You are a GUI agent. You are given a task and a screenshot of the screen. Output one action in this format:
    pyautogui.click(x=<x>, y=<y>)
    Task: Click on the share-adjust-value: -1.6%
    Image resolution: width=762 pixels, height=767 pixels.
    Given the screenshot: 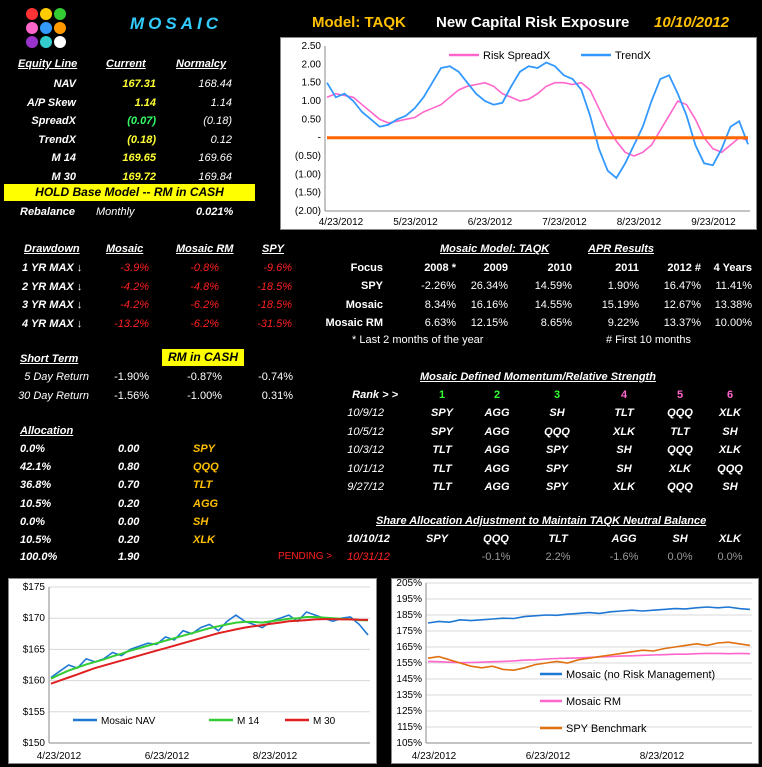 What is the action you would take?
    pyautogui.click(x=624, y=557)
    